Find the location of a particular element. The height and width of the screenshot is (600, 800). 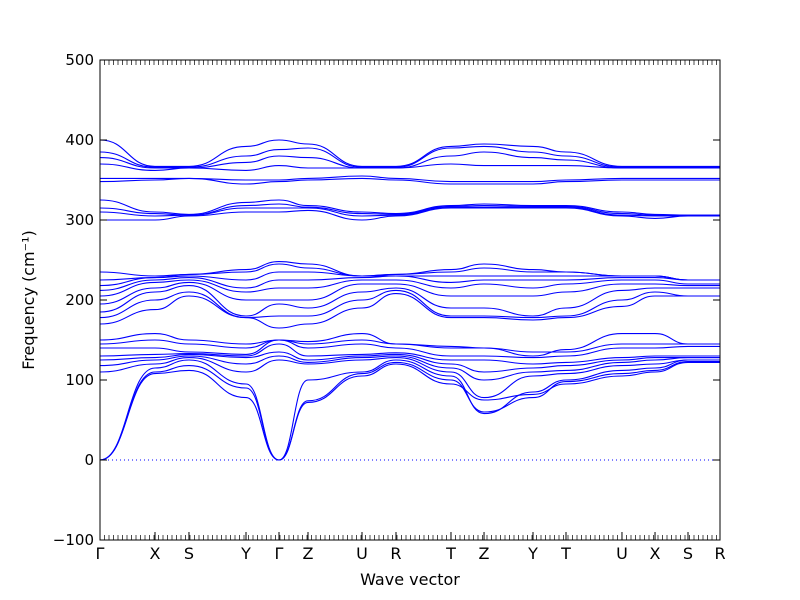

y-tick-label: 300 is located at coordinates (79, 220).